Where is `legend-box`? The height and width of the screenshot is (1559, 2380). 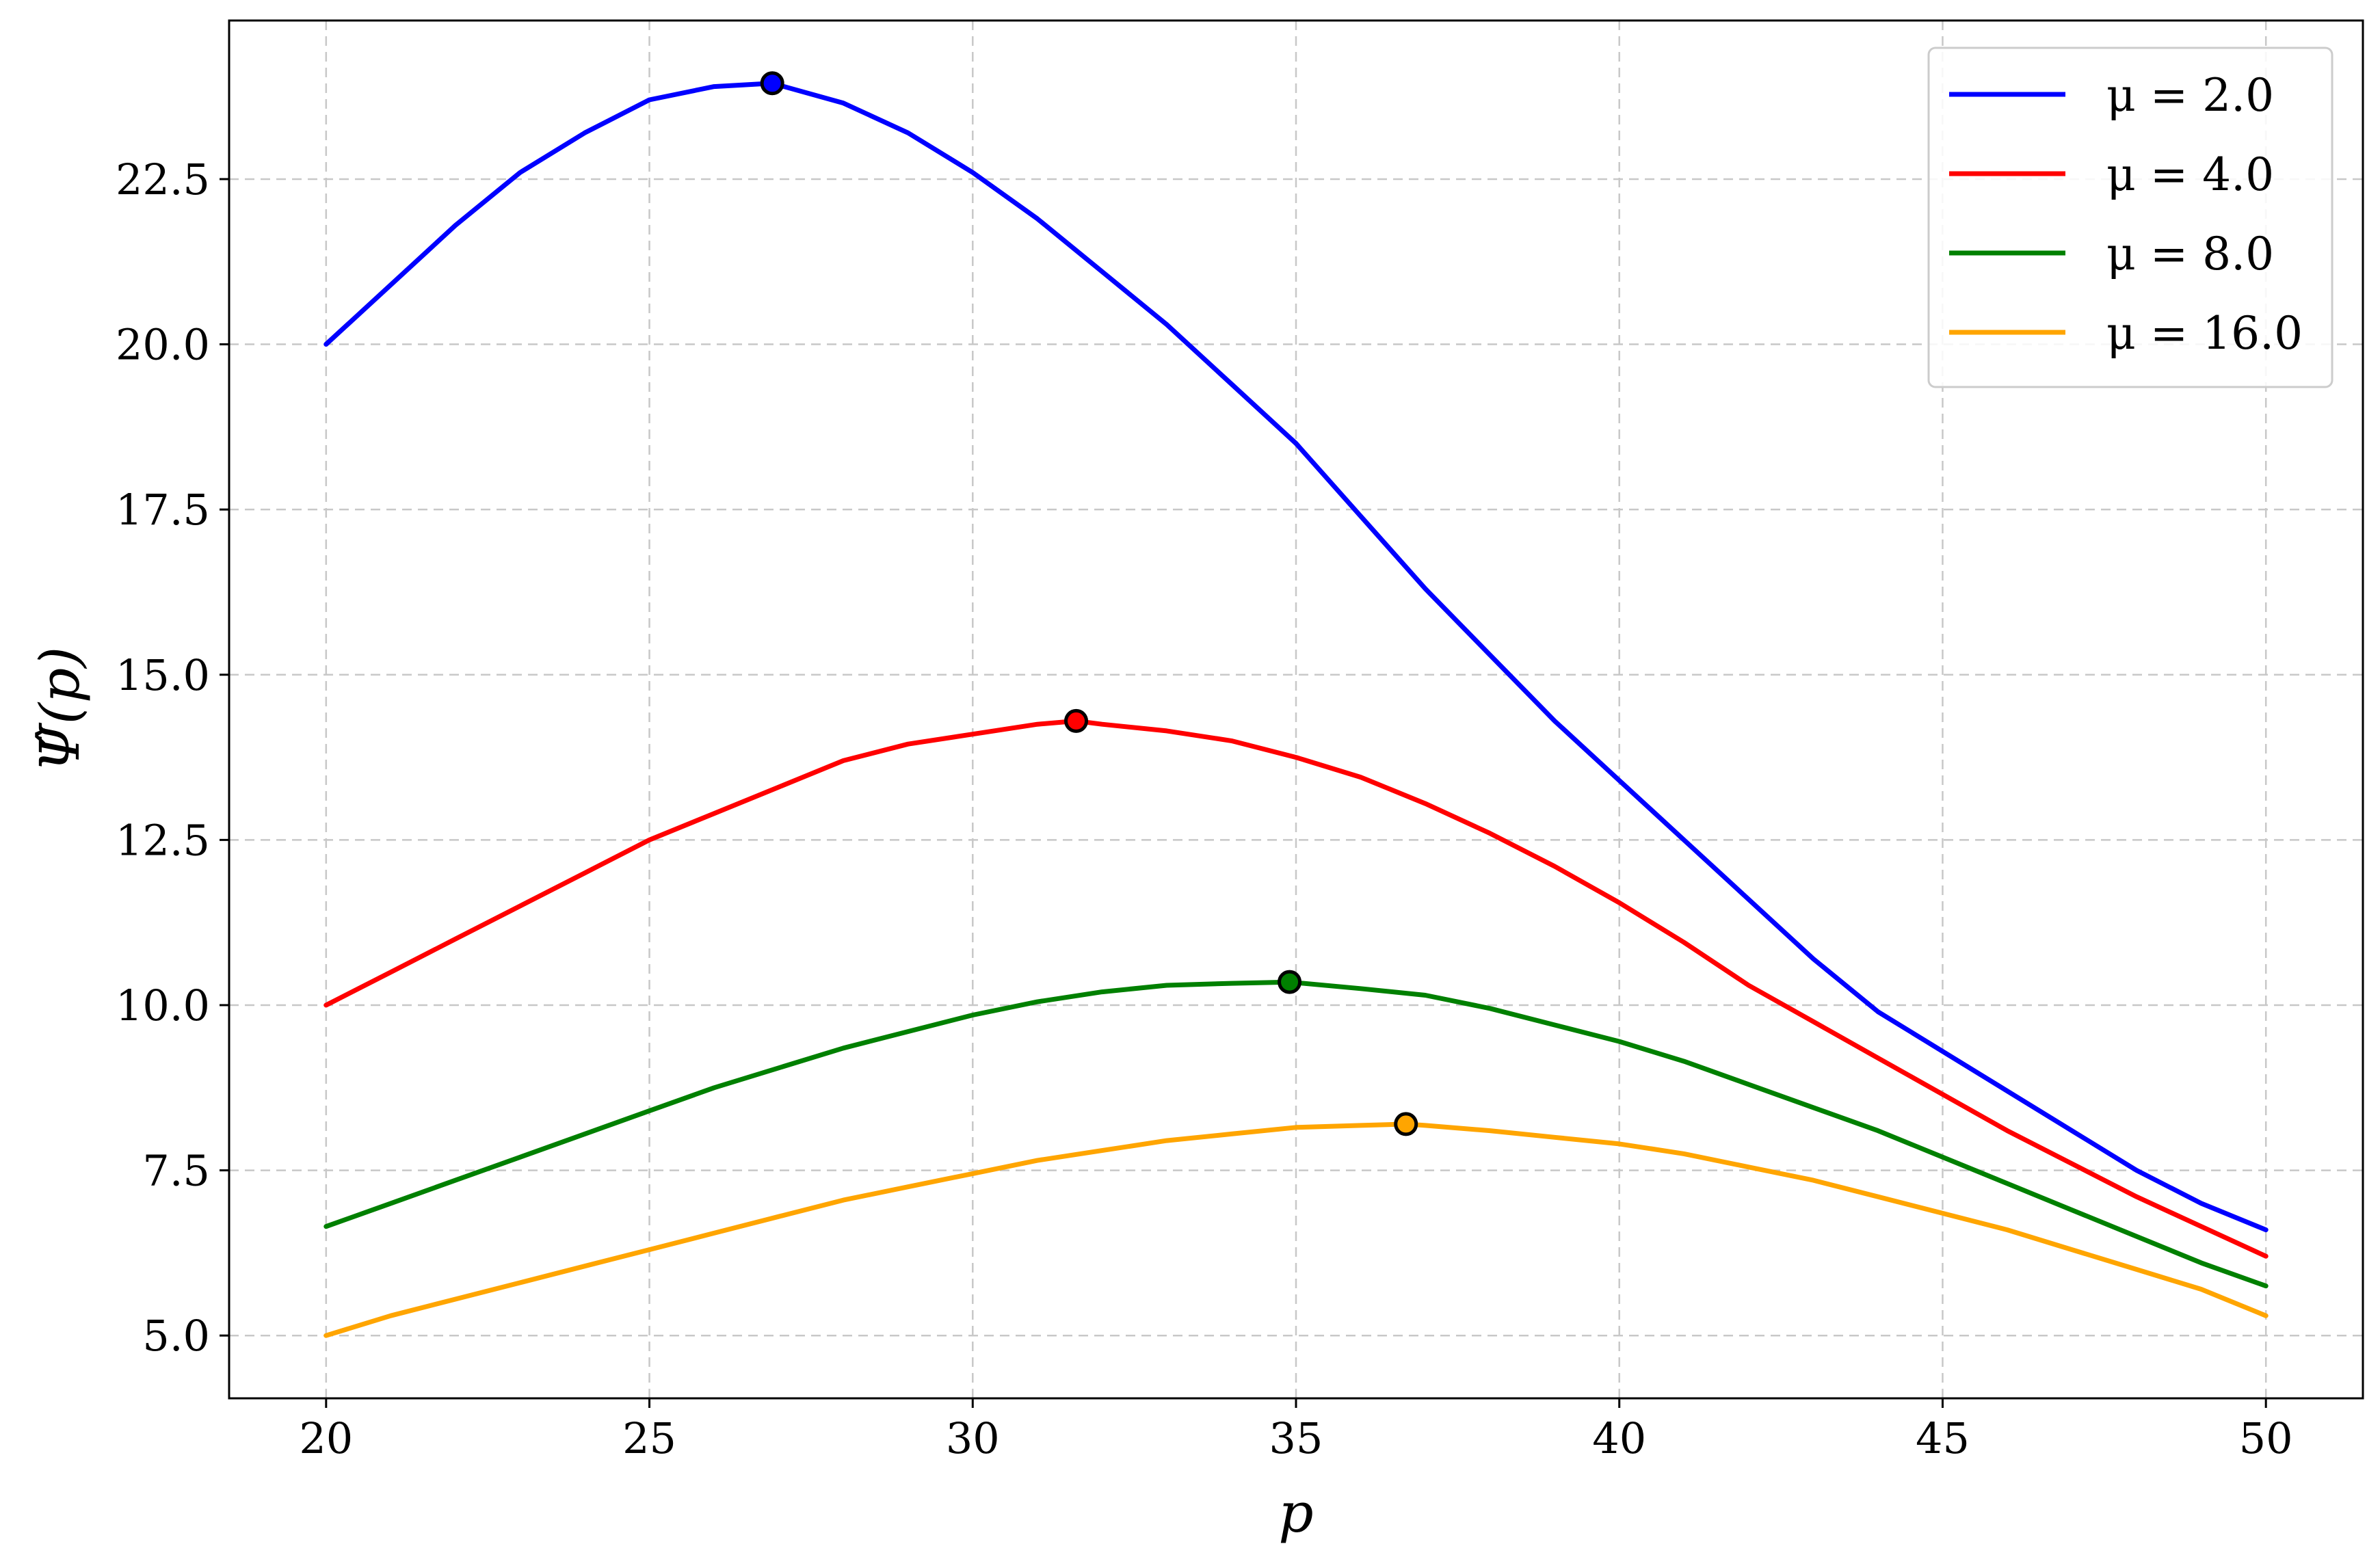
legend-box is located at coordinates (2130, 217).